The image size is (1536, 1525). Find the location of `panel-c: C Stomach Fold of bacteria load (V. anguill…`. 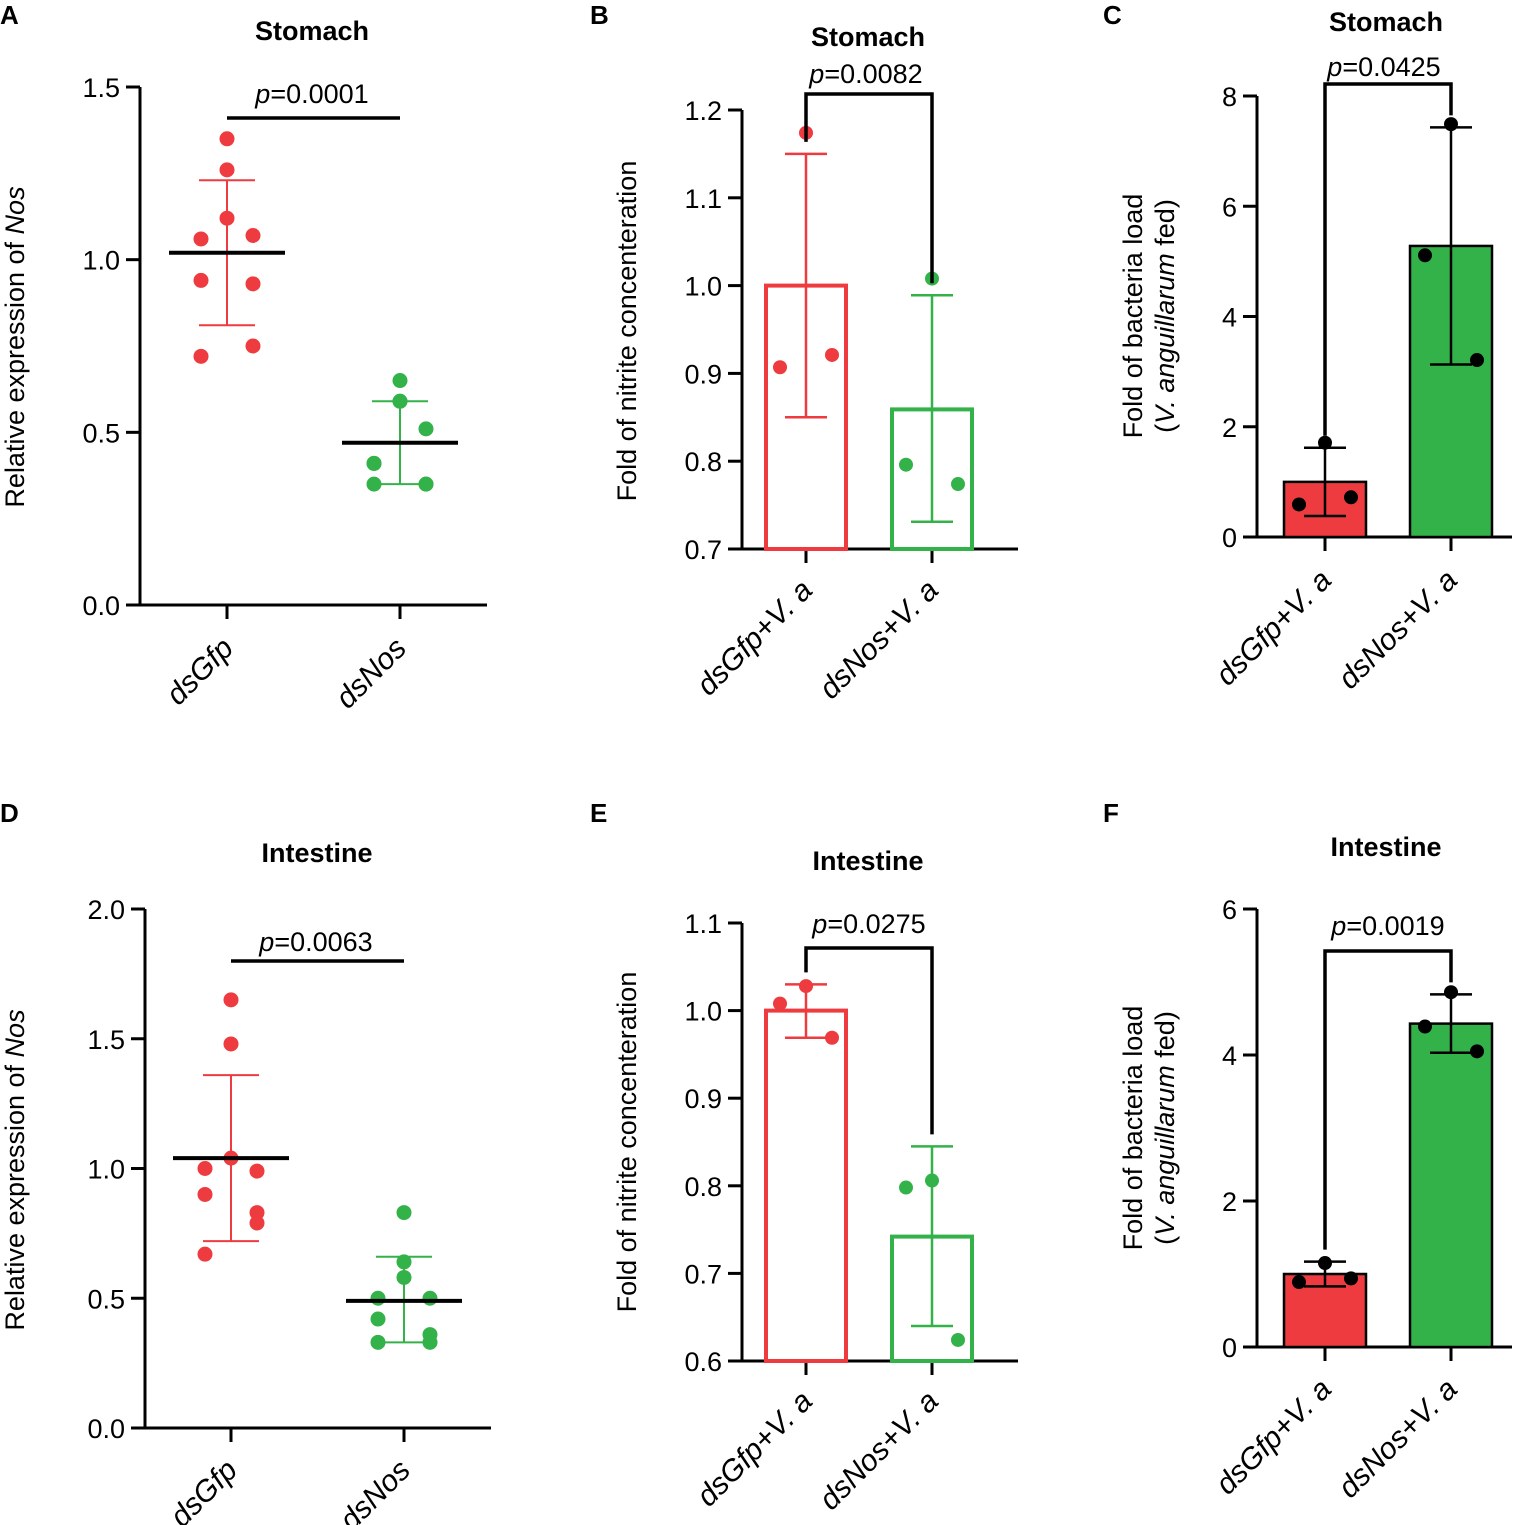

panel-c: C Stomach Fold of bacteria load (V. anguill… is located at coordinates (1307, 348).